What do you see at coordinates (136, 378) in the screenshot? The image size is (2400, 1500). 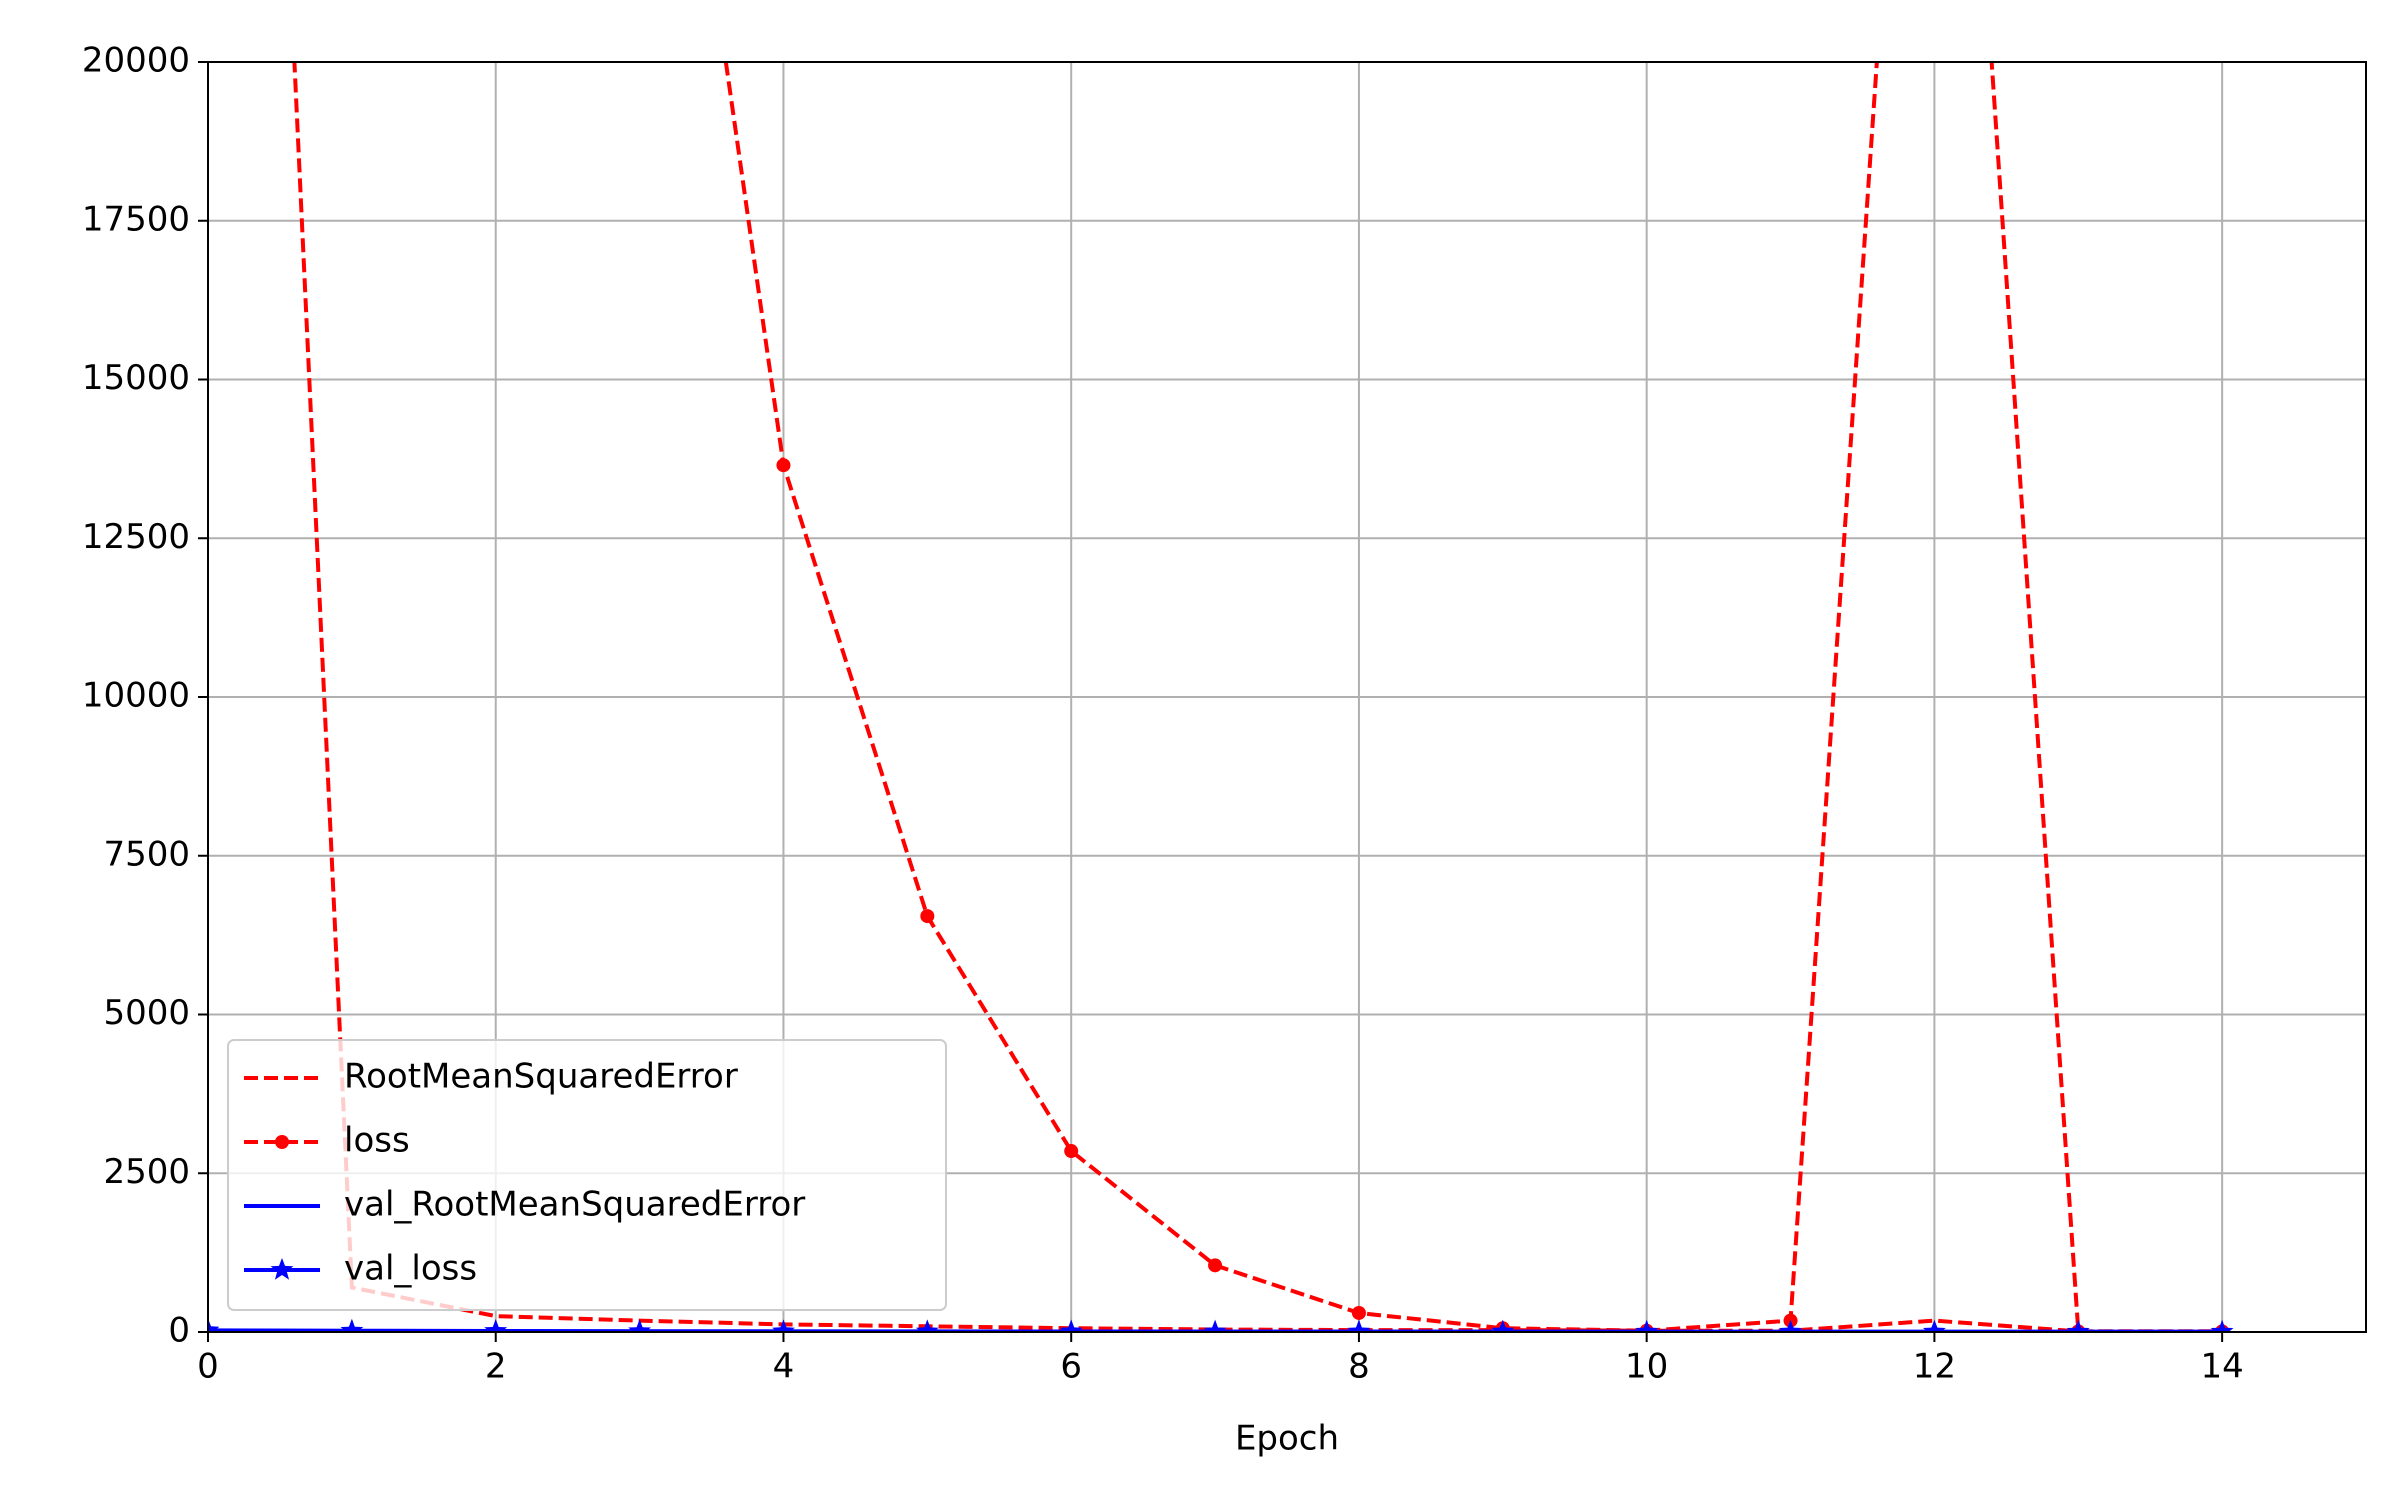 I see `y-tick-label: 15000` at bounding box center [136, 378].